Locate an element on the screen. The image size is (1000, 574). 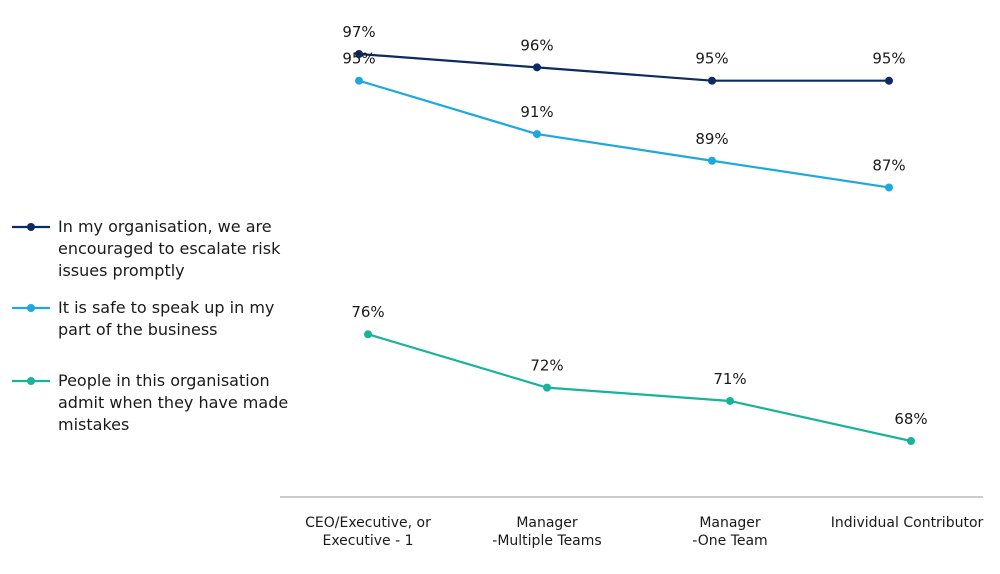
x-tick-label: Manager -Multiple Teams is located at coordinates (547, 532).